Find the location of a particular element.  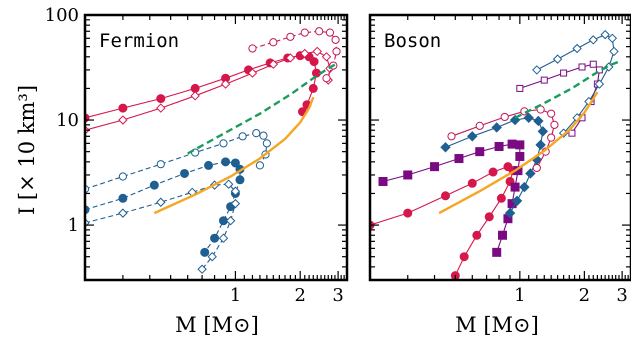

x-axis-label-fermion: M [M⊙] is located at coordinates (217, 325).